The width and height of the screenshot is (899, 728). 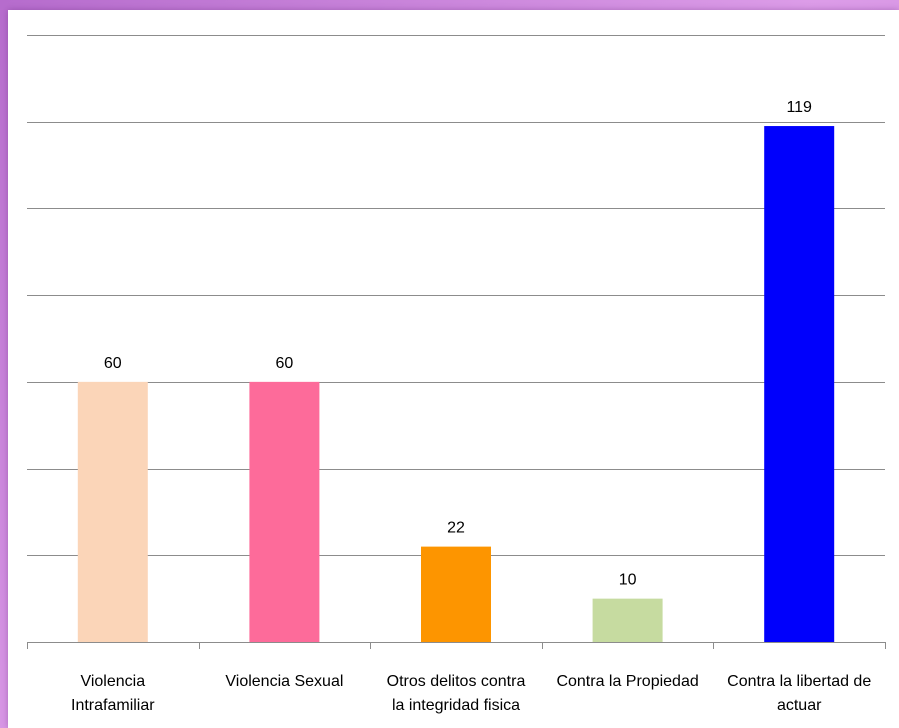 What do you see at coordinates (799, 705) in the screenshot?
I see `category-label: actuar` at bounding box center [799, 705].